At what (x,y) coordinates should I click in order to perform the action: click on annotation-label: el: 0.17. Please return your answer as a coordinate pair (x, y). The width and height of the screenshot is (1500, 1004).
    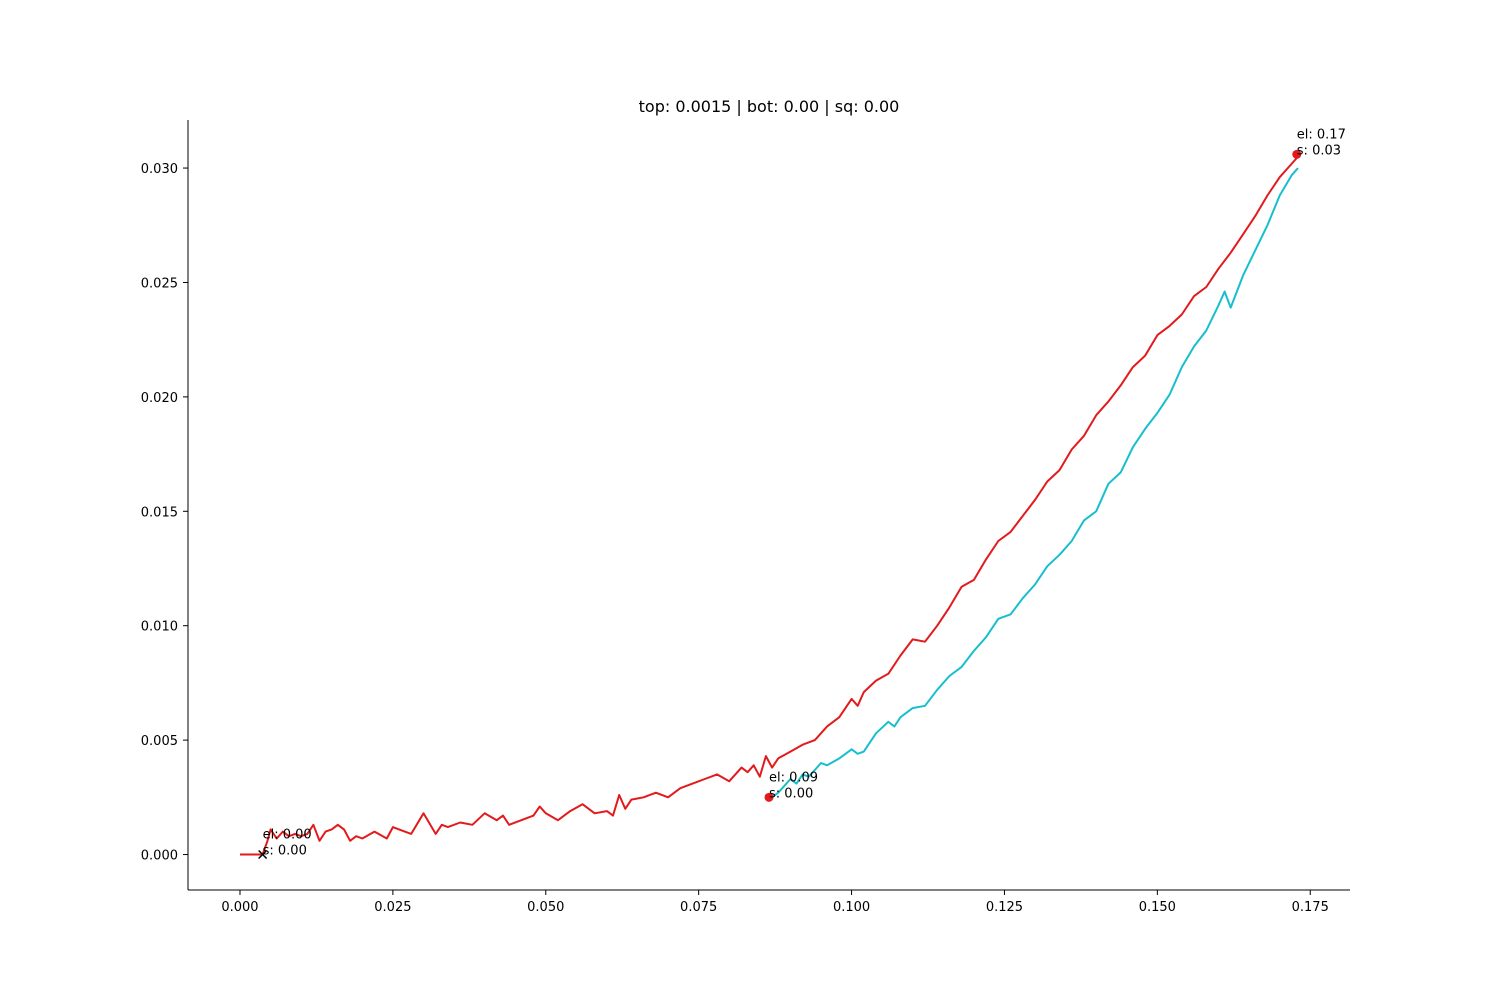
    Looking at the image, I should click on (1321, 134).